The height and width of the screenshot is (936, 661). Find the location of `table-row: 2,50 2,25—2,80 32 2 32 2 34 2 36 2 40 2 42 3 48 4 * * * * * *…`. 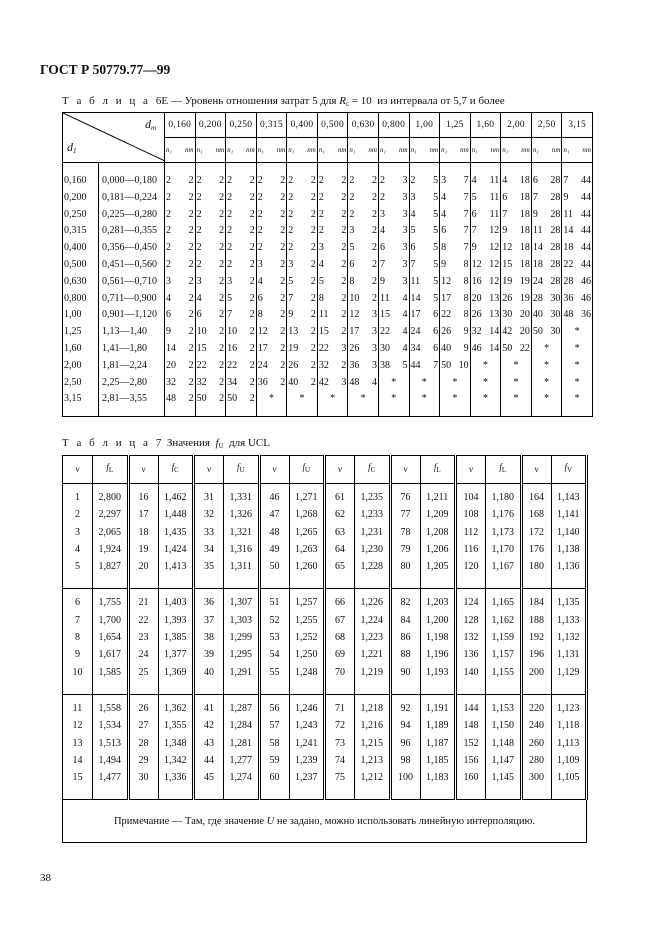

table-row: 2,50 2,25—2,80 32 2 32 2 34 2 36 2 40 2 42 3 48 4 * * * * * *… is located at coordinates (327, 383).